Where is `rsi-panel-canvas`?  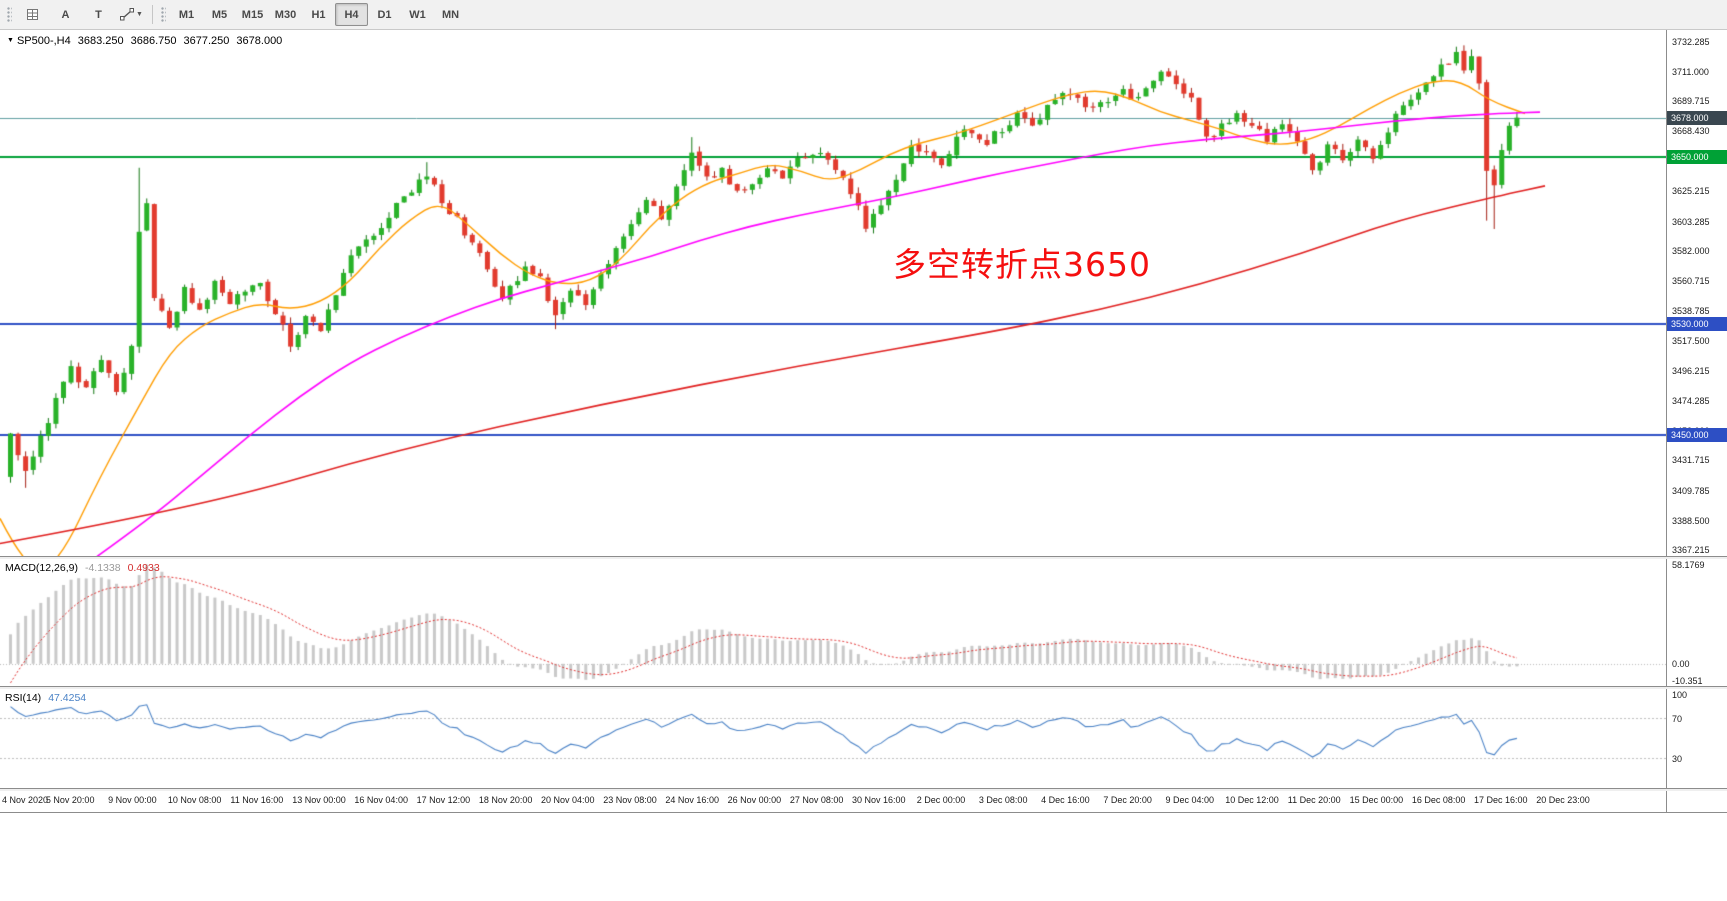
rsi-panel-canvas is located at coordinates (833, 738).